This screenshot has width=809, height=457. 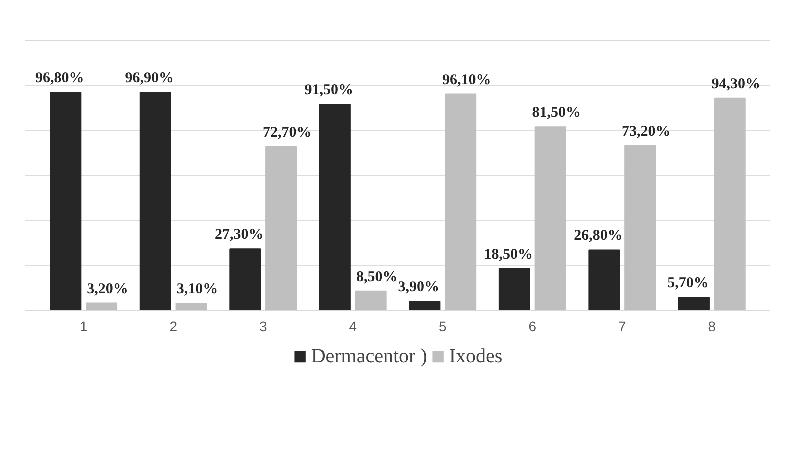 I want to click on legend-label: Ixodes, so click(x=476, y=356).